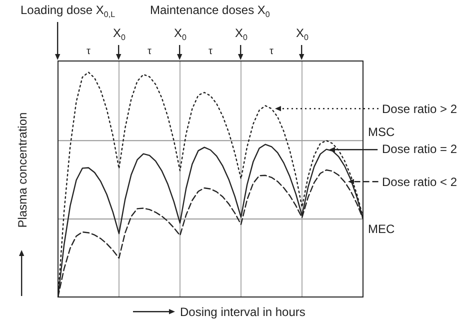 The height and width of the screenshot is (326, 474). What do you see at coordinates (420, 181) in the screenshot?
I see `legend-label: Dose ratio < 2` at bounding box center [420, 181].